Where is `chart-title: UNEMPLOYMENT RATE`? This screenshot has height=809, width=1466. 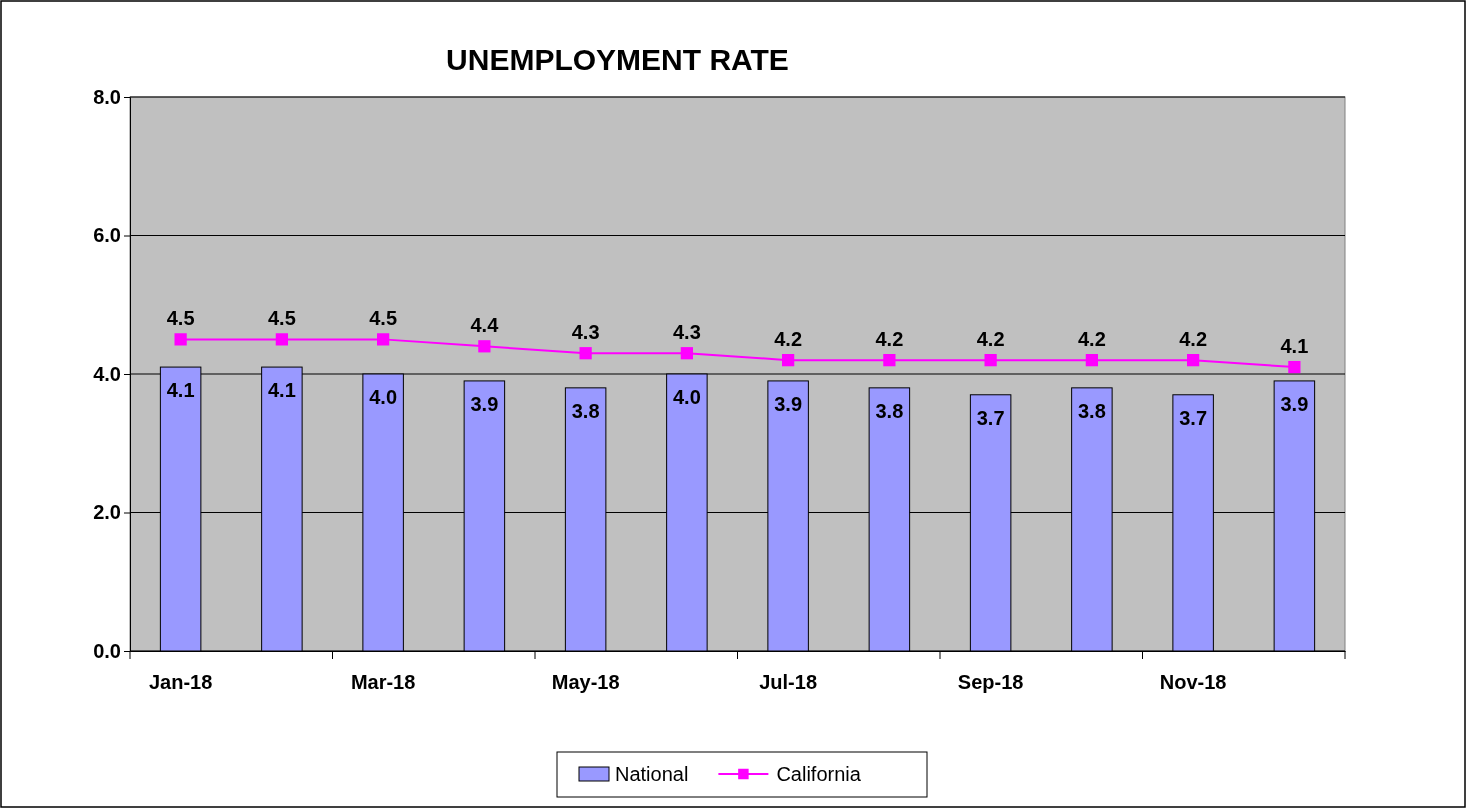 chart-title: UNEMPLOYMENT RATE is located at coordinates (617, 59).